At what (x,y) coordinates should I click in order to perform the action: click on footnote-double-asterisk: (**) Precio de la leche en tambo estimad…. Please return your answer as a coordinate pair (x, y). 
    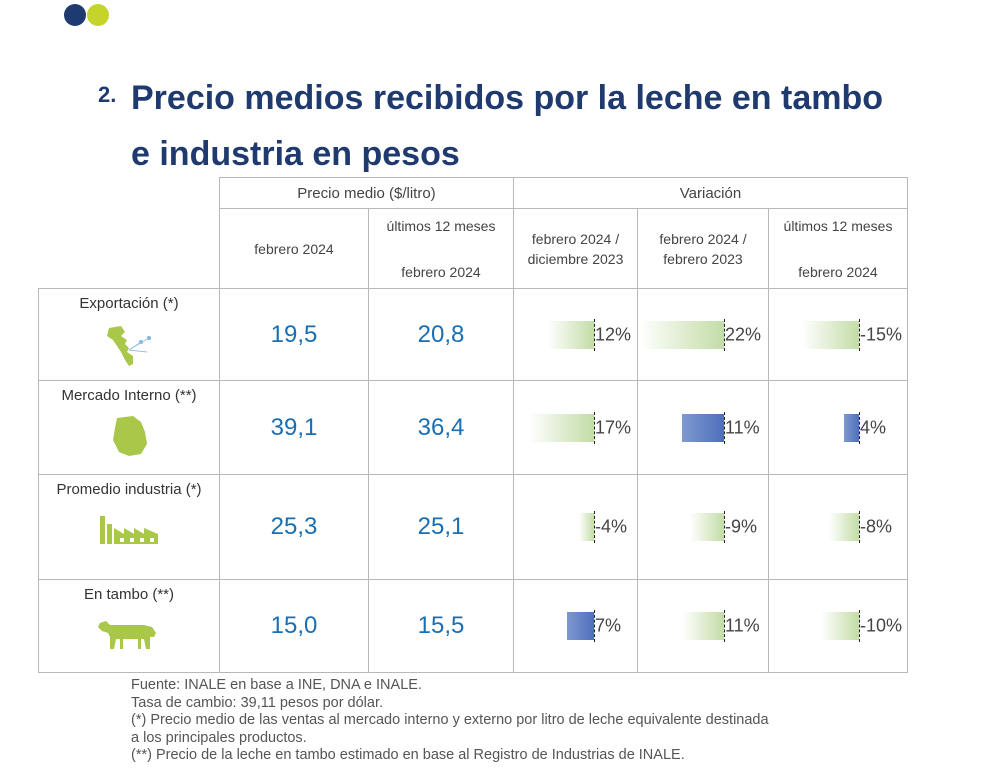
    Looking at the image, I should click on (408, 755).